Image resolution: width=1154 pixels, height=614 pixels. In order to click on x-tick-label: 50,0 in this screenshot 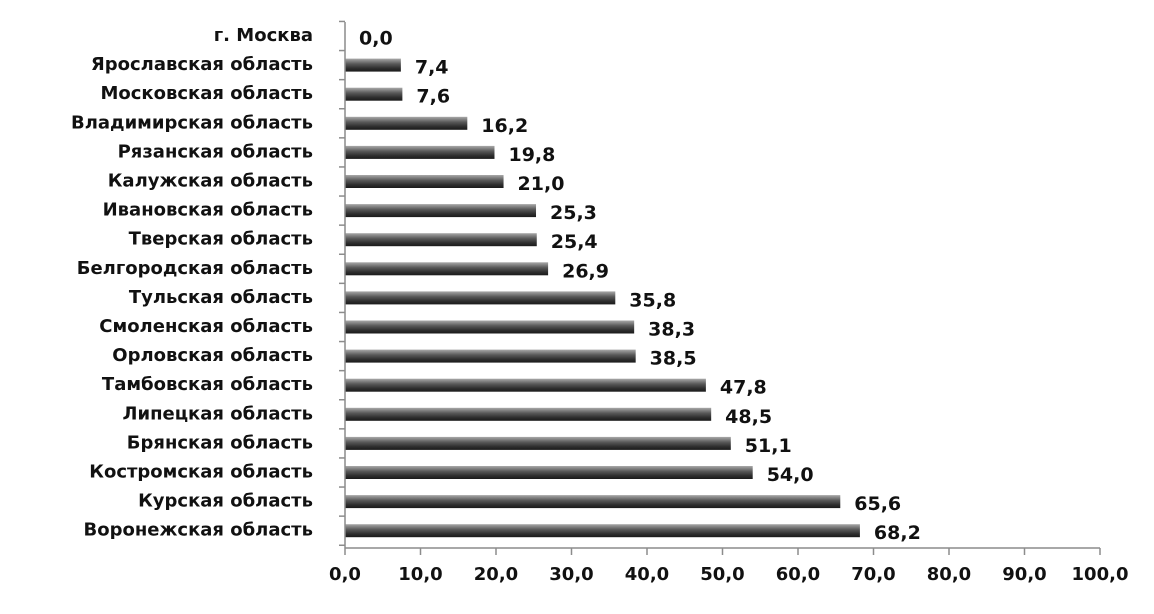, I will do `click(722, 574)`.